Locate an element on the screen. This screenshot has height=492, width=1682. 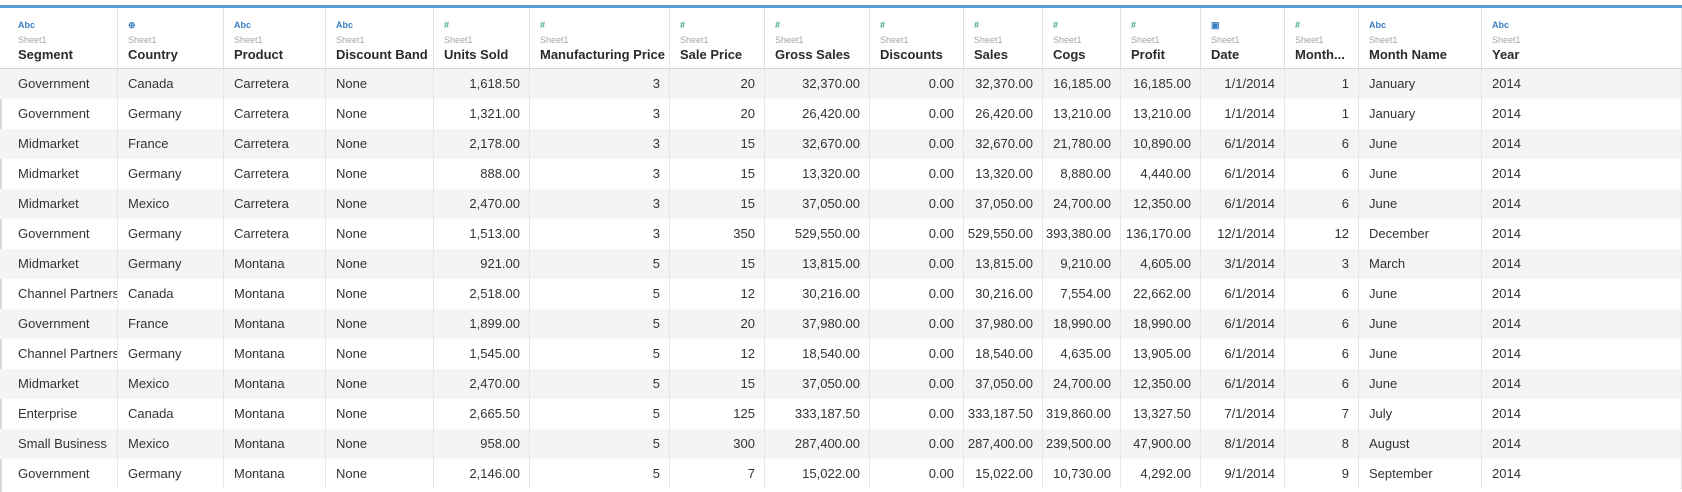
table-cell: 393,380.00 is located at coordinates (1082, 234).